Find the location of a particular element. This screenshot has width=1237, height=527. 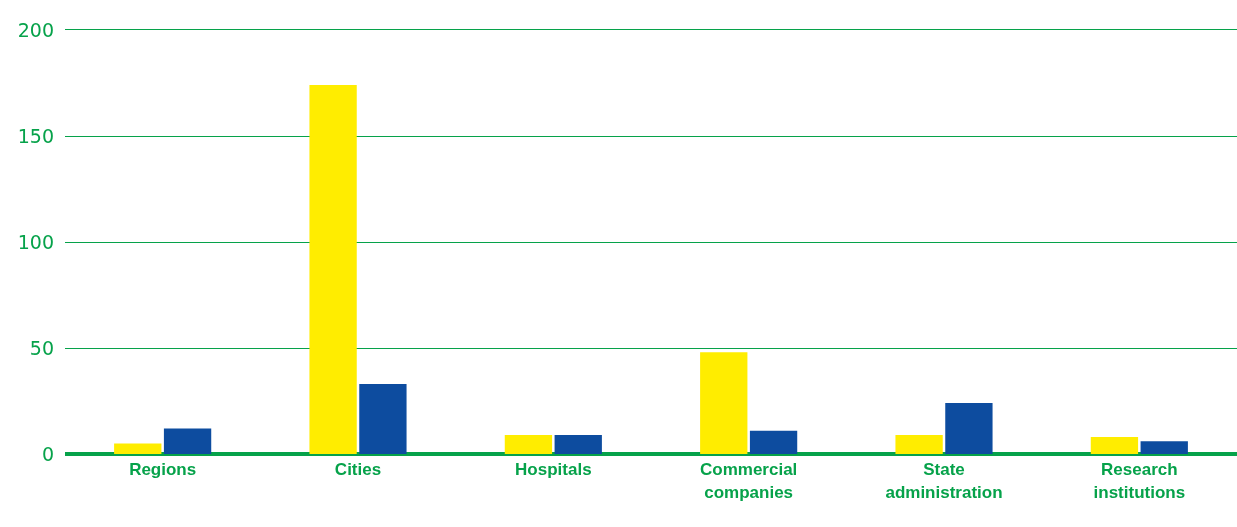

y-tick-label: 0 is located at coordinates (47, 453).